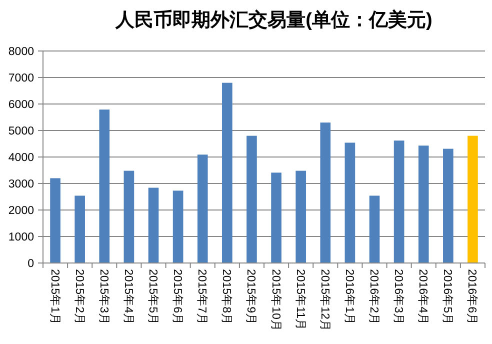  Describe the element at coordinates (251, 297) in the screenshot. I see `x-tick-label: 2015年9月` at that location.